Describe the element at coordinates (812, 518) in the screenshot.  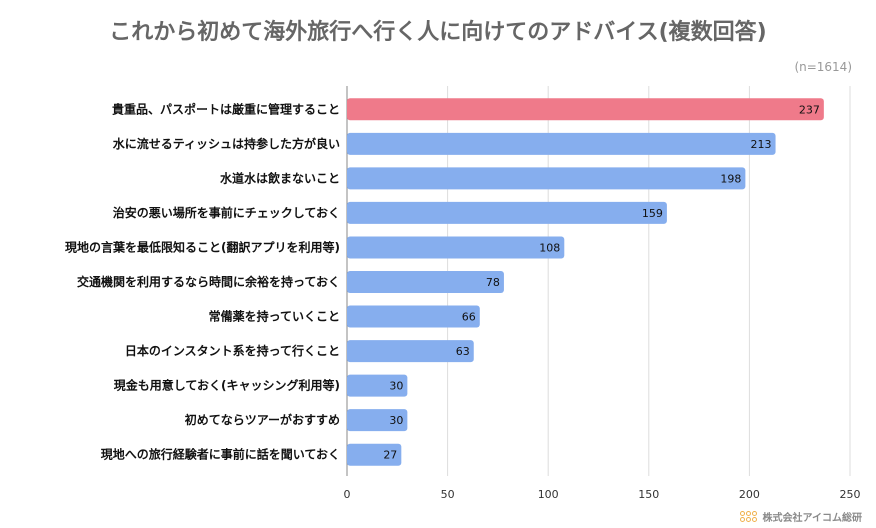
I see `brand-name: 株式会社アイコム総研` at that location.